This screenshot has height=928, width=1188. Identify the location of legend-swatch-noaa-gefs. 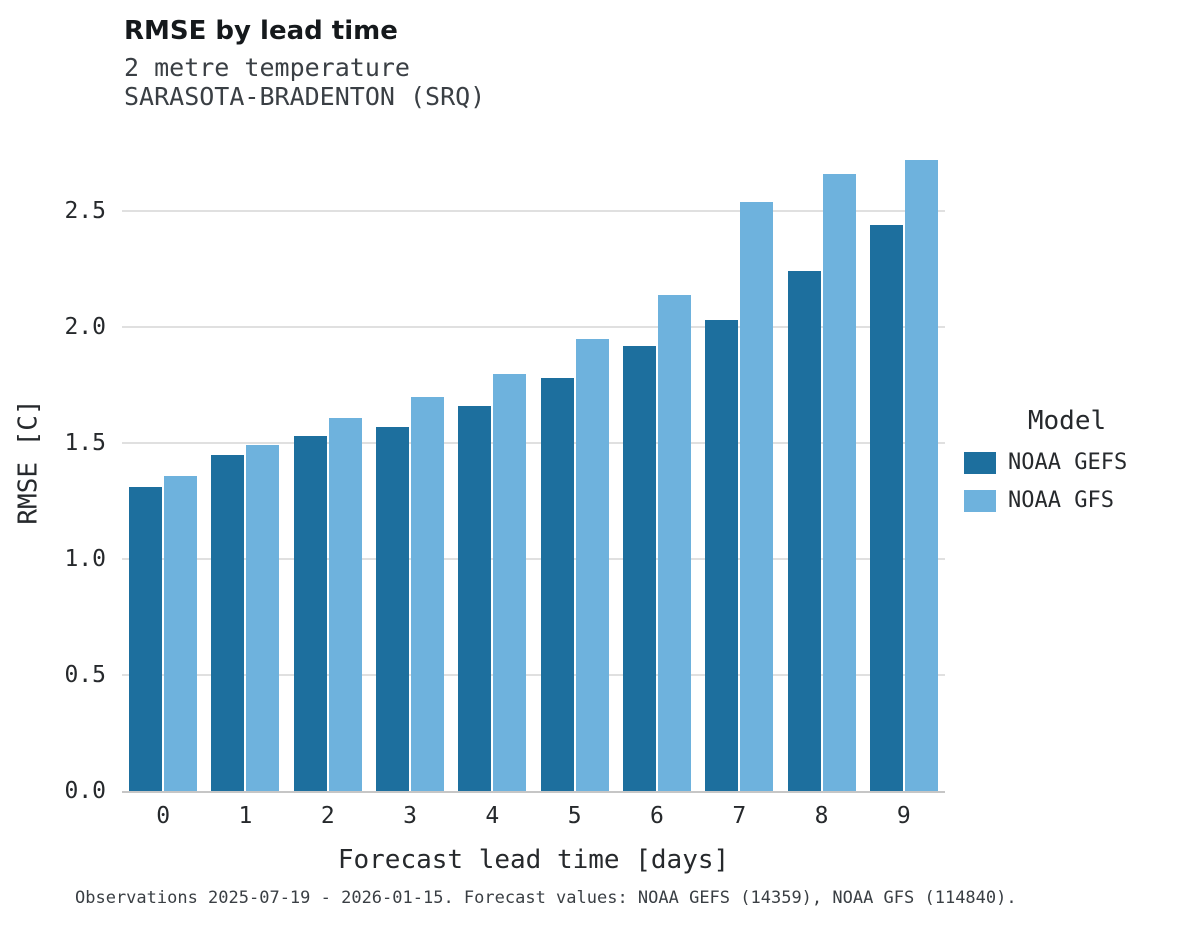
(980, 462).